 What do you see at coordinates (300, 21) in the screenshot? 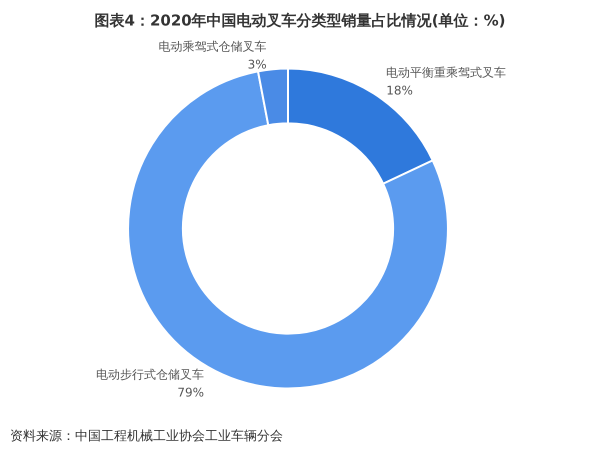
I see `chart-title: 图表4：2020年中国电动叉车分类型销量占比情况(单位：%)` at bounding box center [300, 21].